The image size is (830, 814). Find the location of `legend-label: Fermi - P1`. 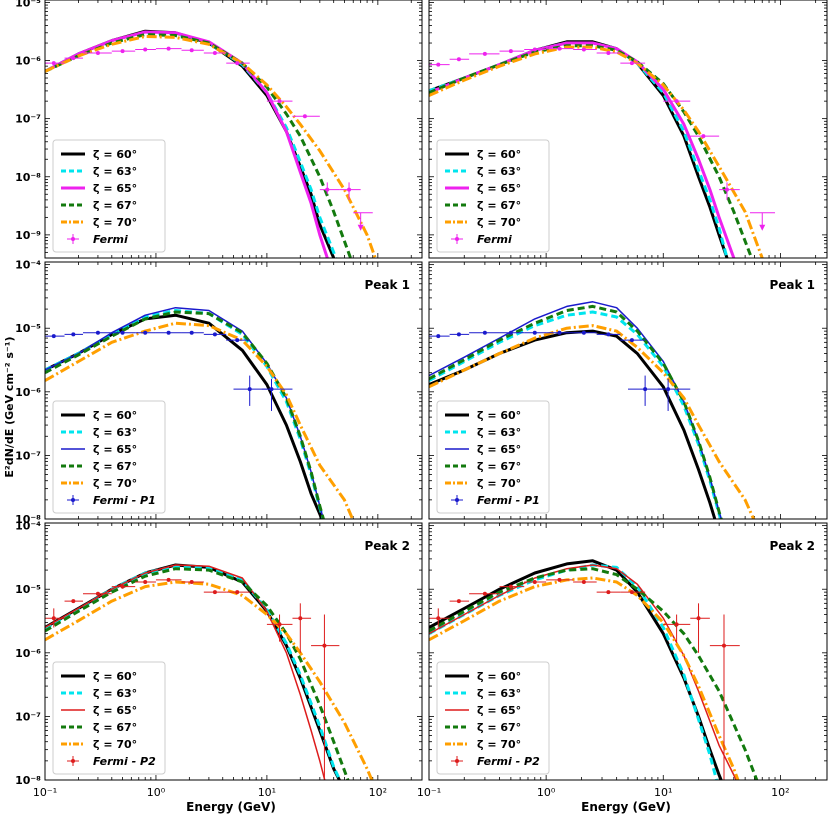

legend-label: Fermi - P1 is located at coordinates (124, 500).